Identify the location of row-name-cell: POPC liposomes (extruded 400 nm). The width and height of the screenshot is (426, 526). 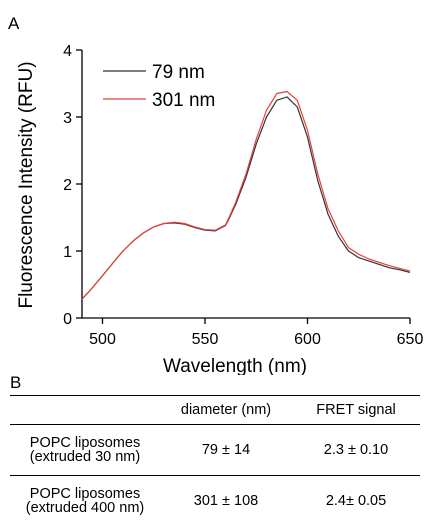
(85, 501).